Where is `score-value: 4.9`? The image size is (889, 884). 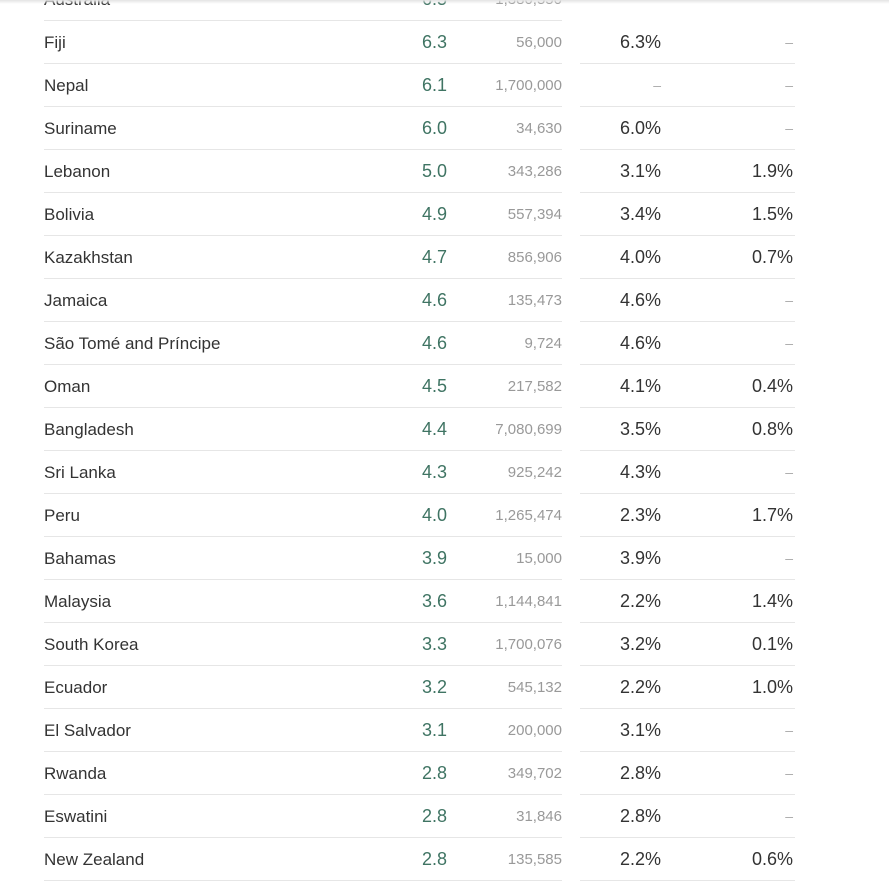
score-value: 4.9 is located at coordinates (434, 214).